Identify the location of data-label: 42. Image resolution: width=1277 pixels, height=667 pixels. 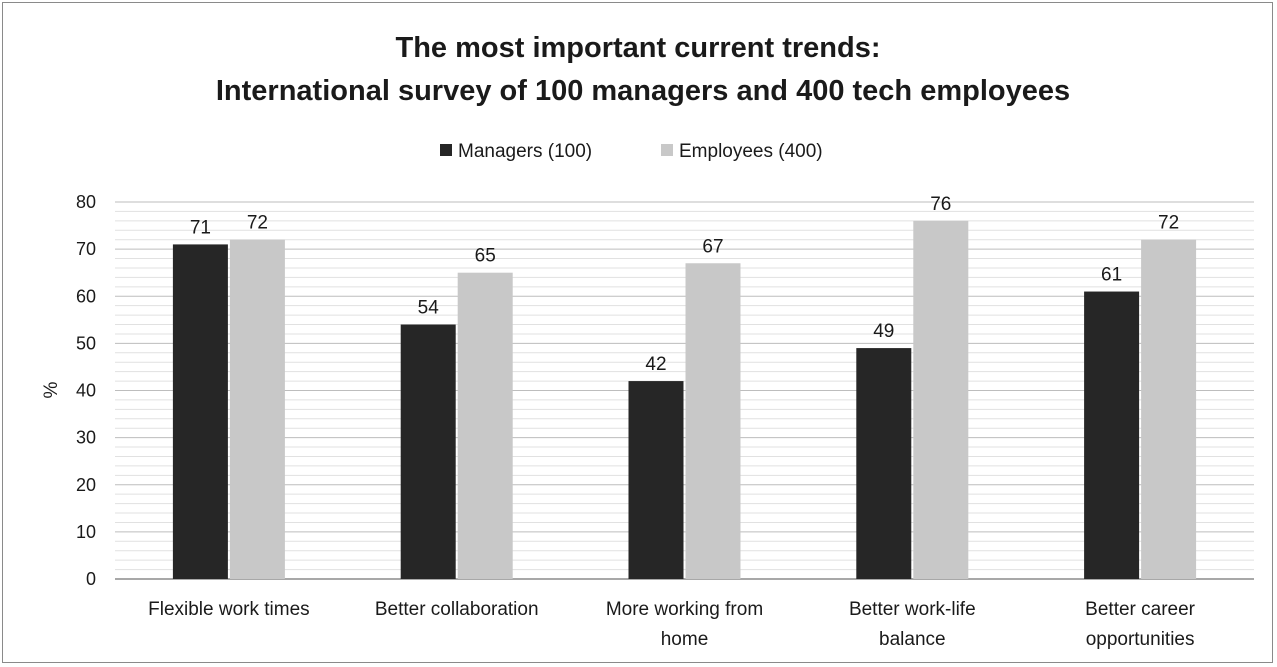
(655, 364).